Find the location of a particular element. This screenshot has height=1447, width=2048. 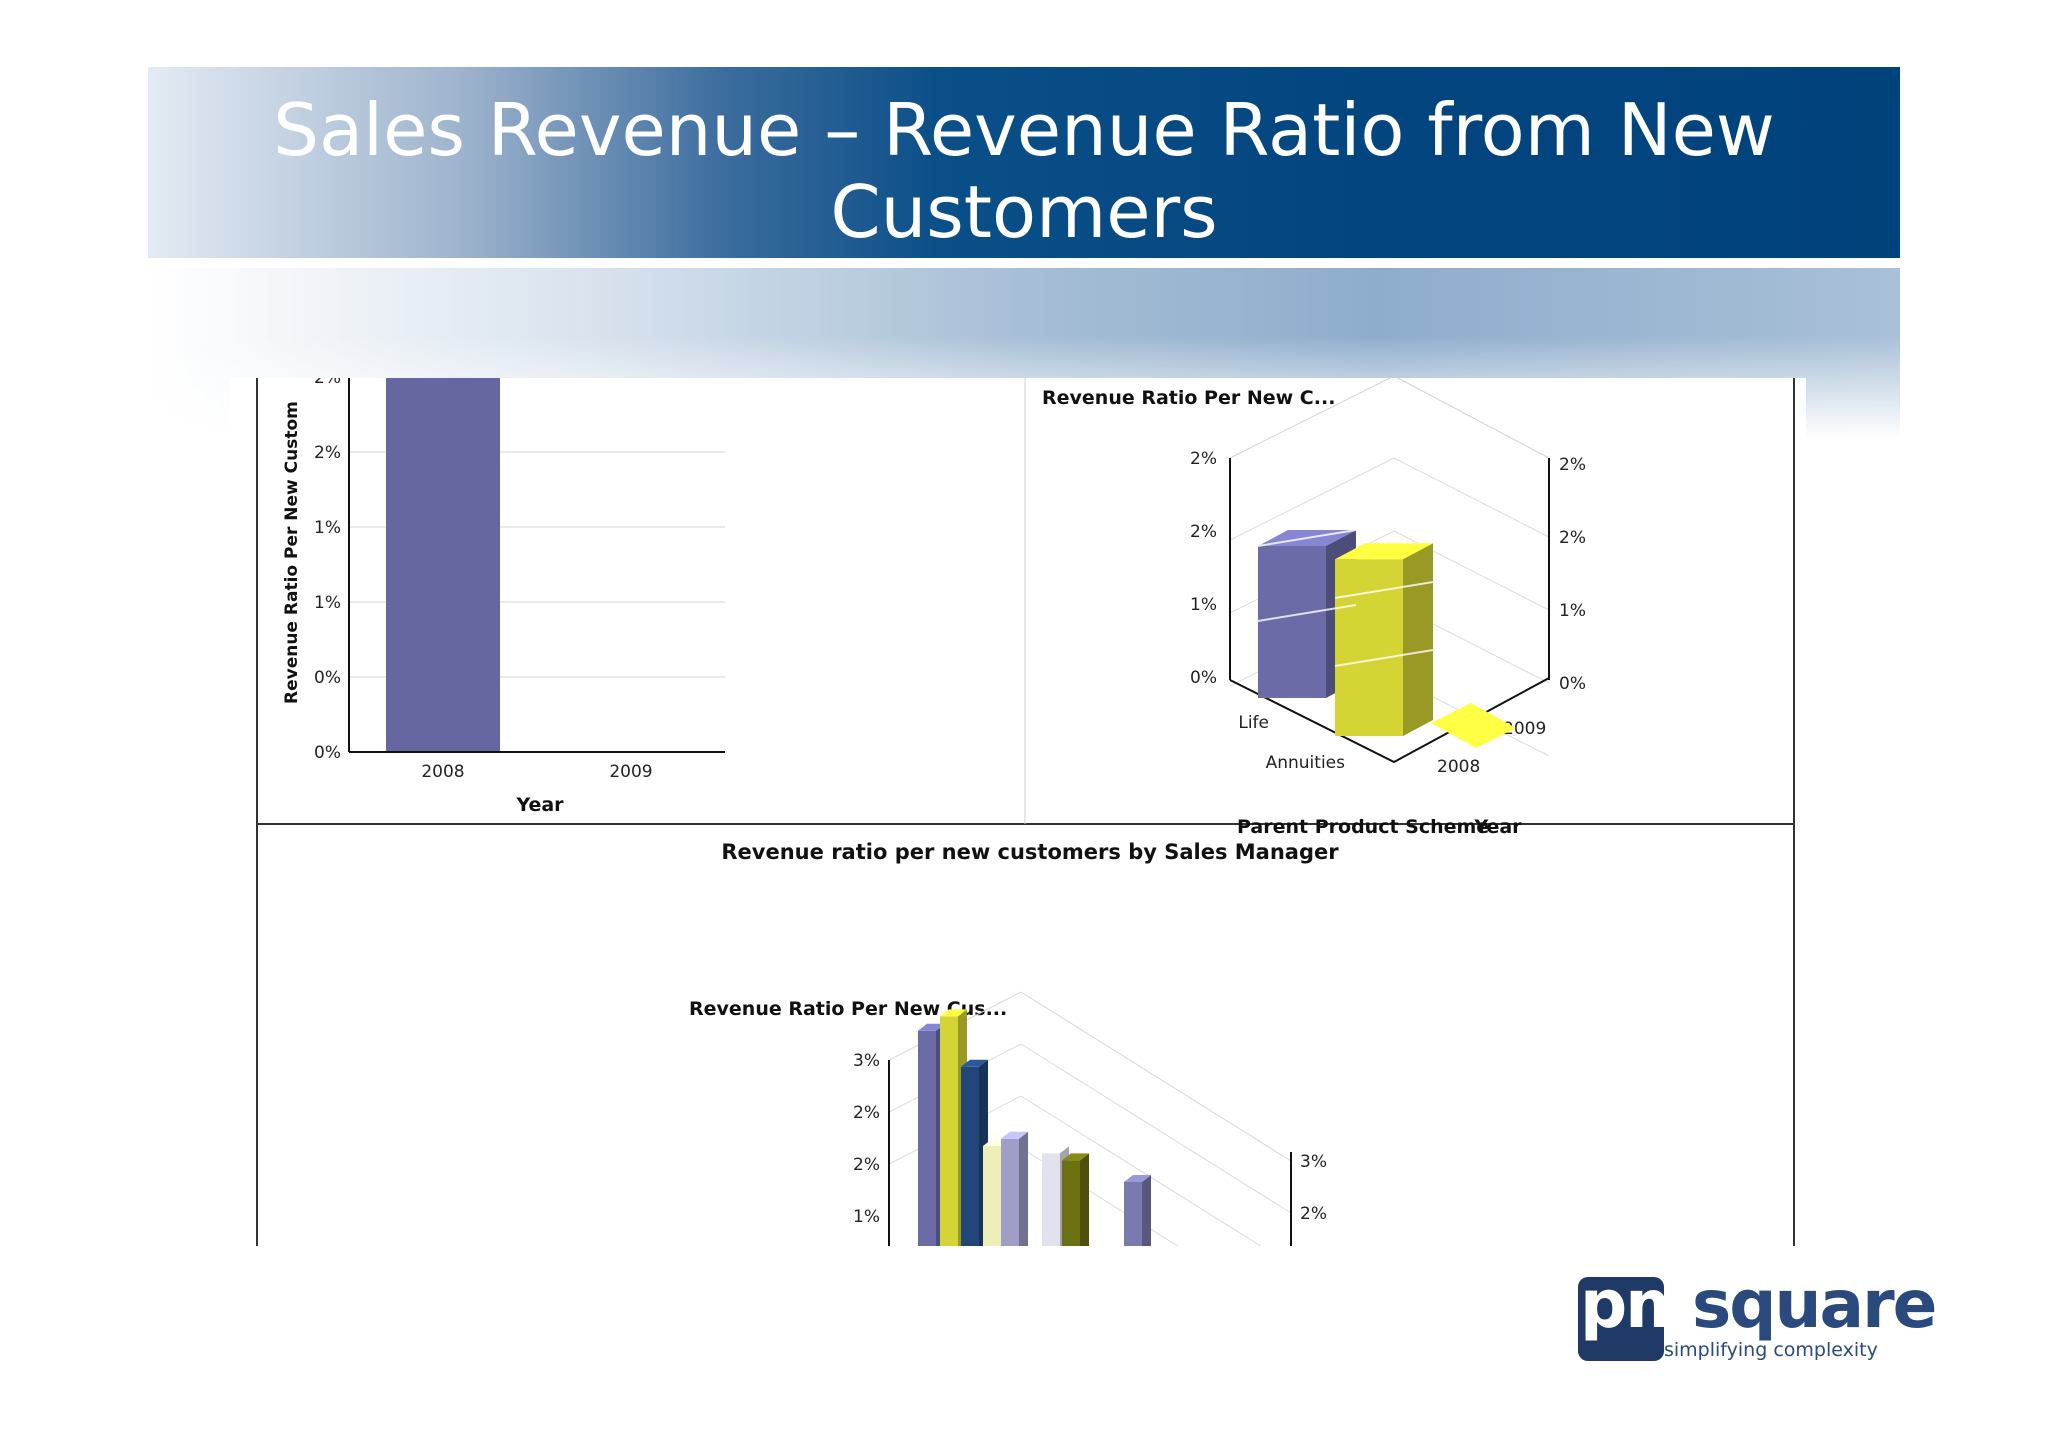

slide-title-line-2: Customers is located at coordinates (1024, 212).